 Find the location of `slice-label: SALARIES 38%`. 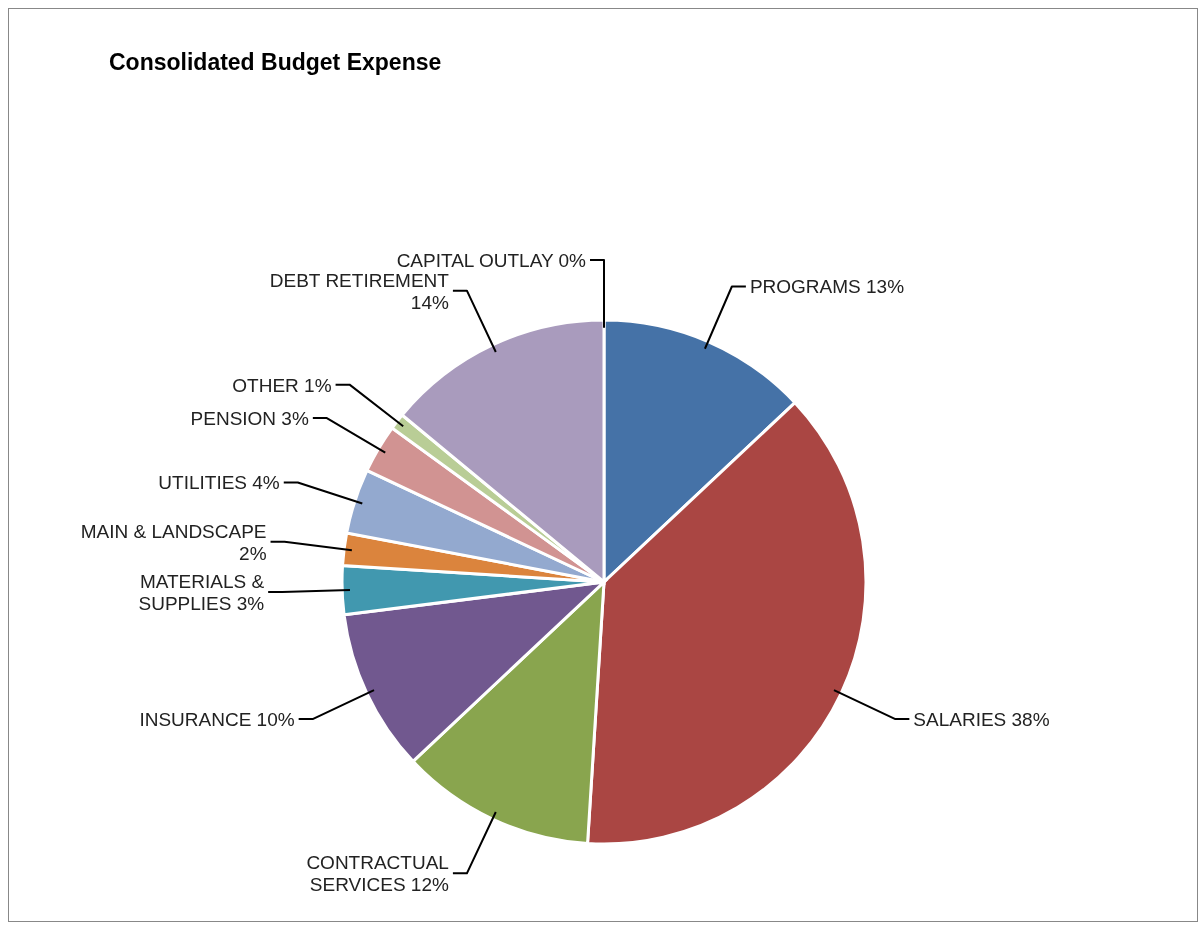

slice-label: SALARIES 38% is located at coordinates (981, 719).